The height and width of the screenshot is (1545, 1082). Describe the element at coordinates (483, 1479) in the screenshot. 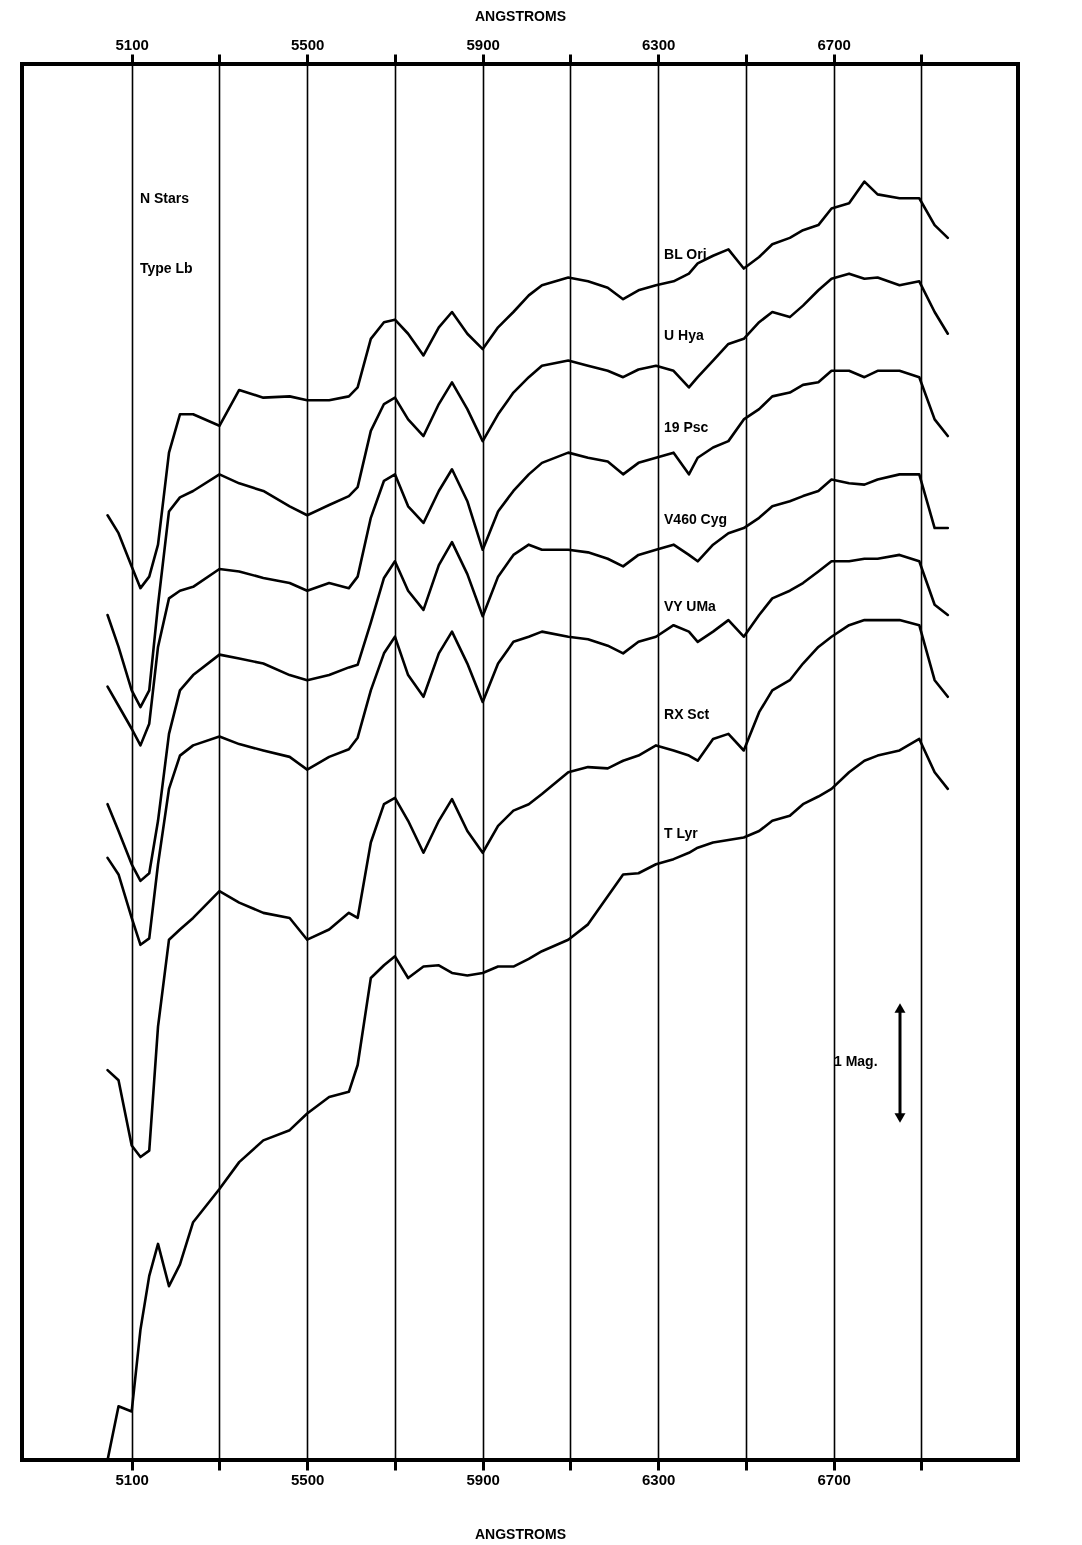

I see `x-tick-label: 5900` at that location.